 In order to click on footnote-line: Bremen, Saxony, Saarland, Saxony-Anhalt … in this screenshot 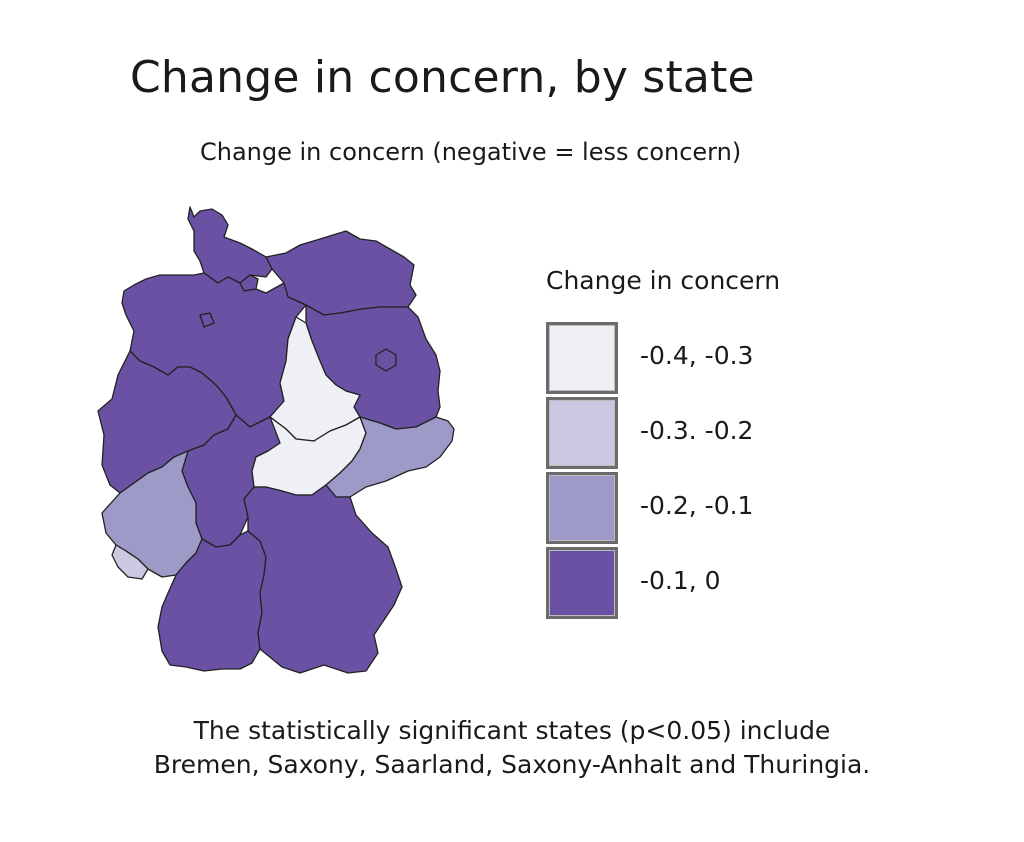, I will do `click(512, 764)`.